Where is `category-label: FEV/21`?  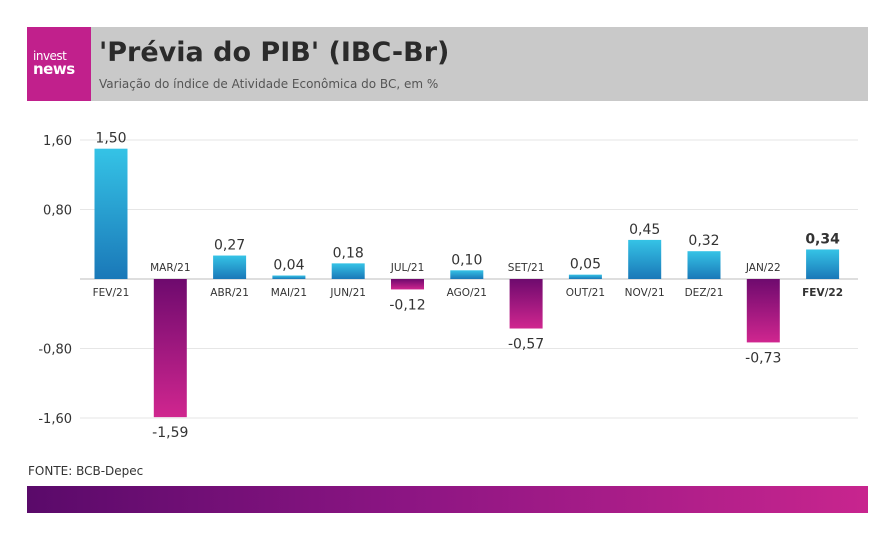 category-label: FEV/21 is located at coordinates (111, 293).